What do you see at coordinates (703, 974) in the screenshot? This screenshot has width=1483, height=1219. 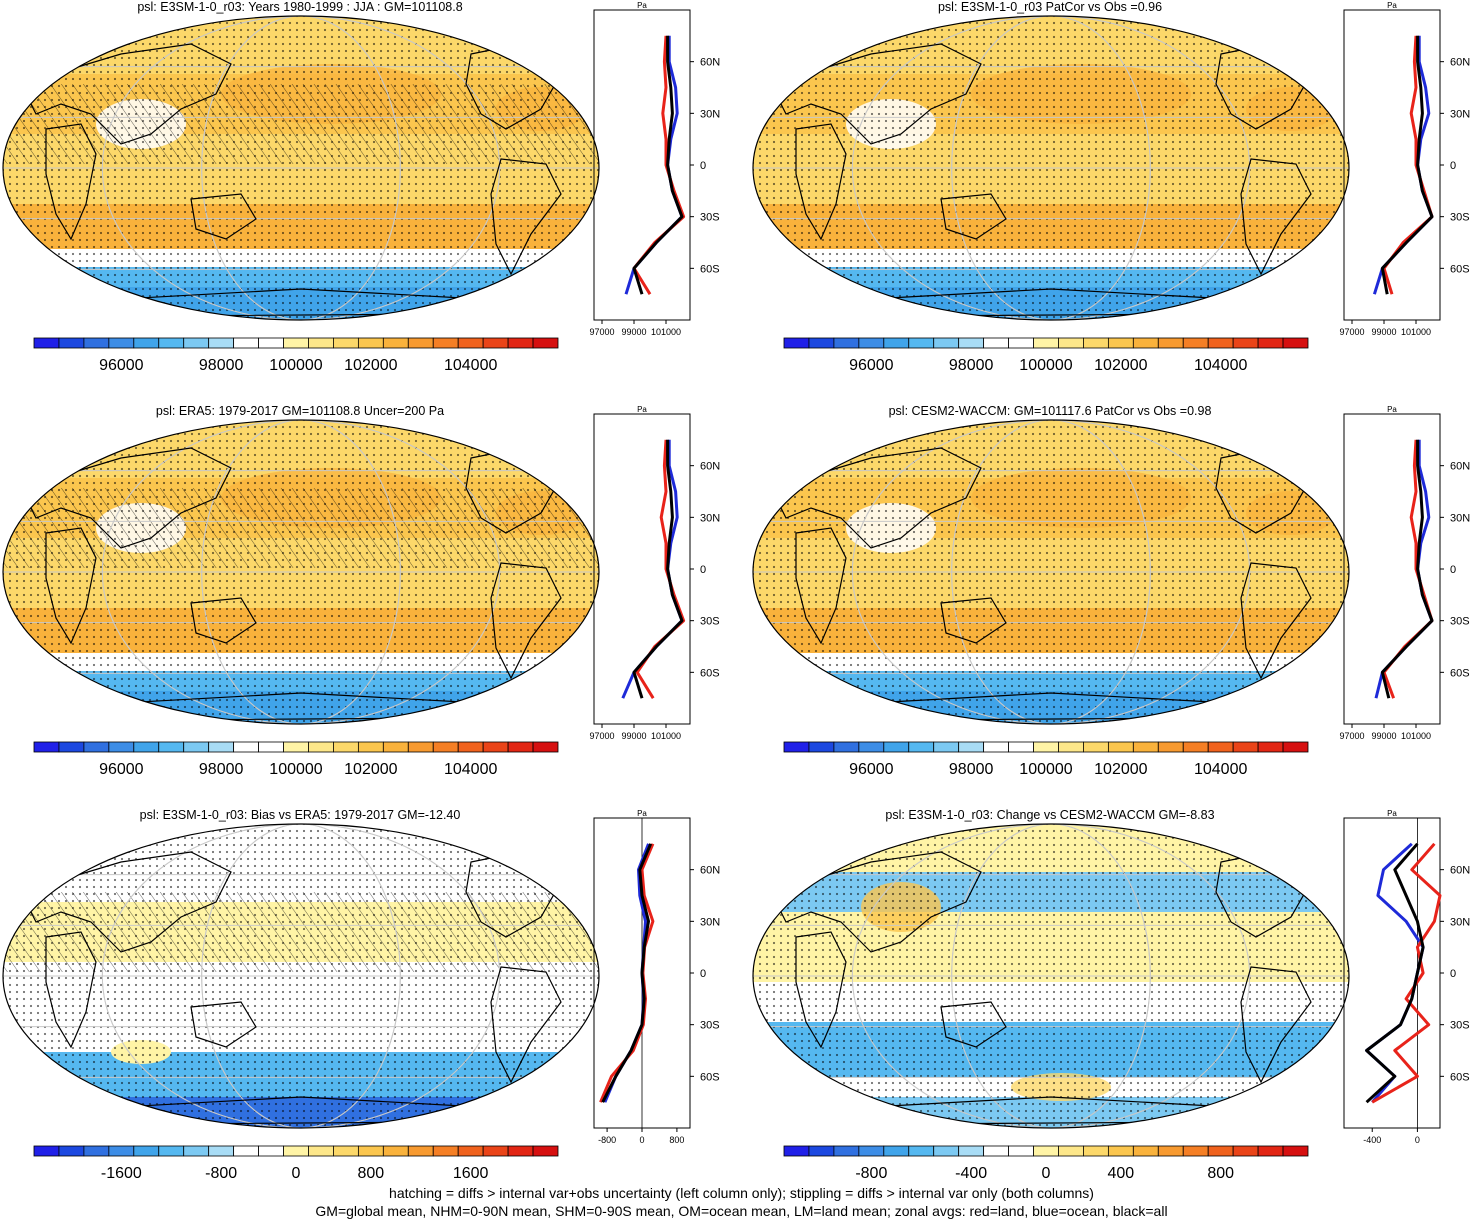 I see `lat-tick-label: 0` at bounding box center [703, 974].